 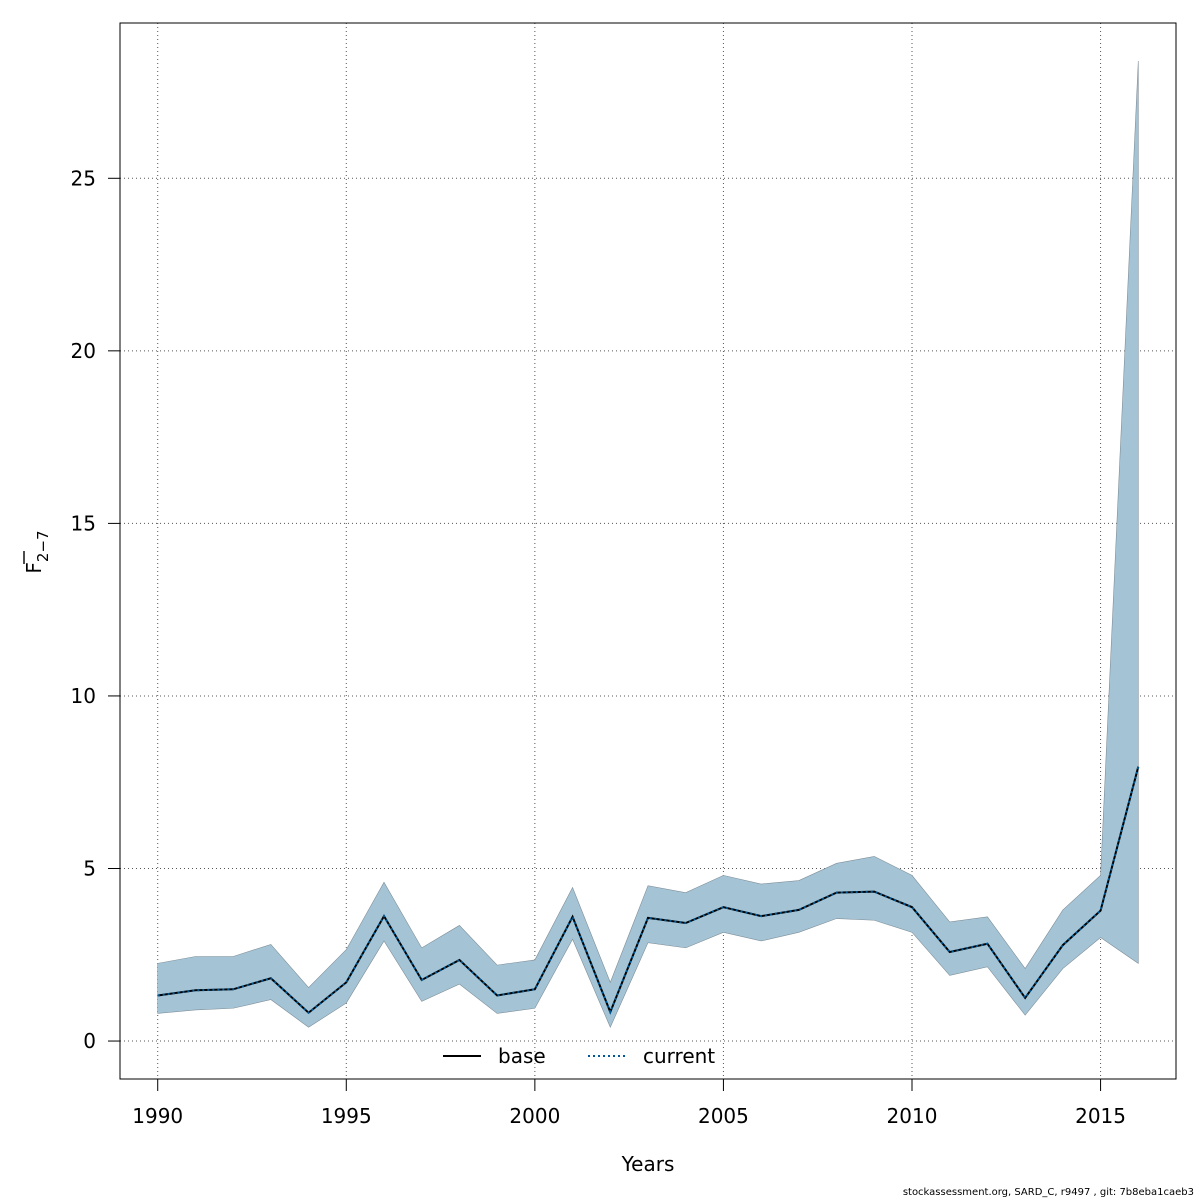 I want to click on x-tick-label-2005: 2005, so click(x=723, y=1116).